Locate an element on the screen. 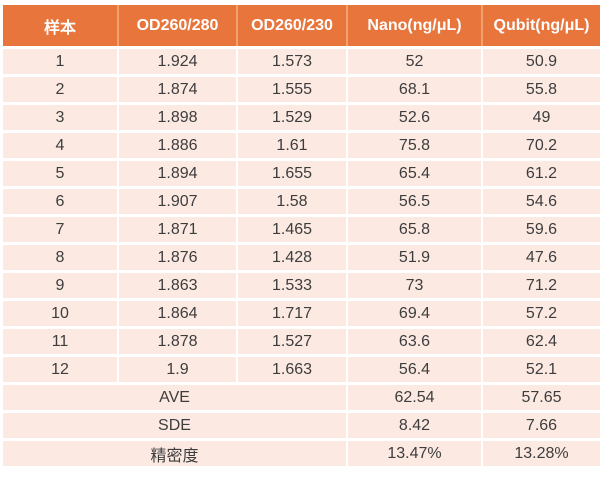 The width and height of the screenshot is (600, 479). cell-od260-230: 1.555 is located at coordinates (292, 89).